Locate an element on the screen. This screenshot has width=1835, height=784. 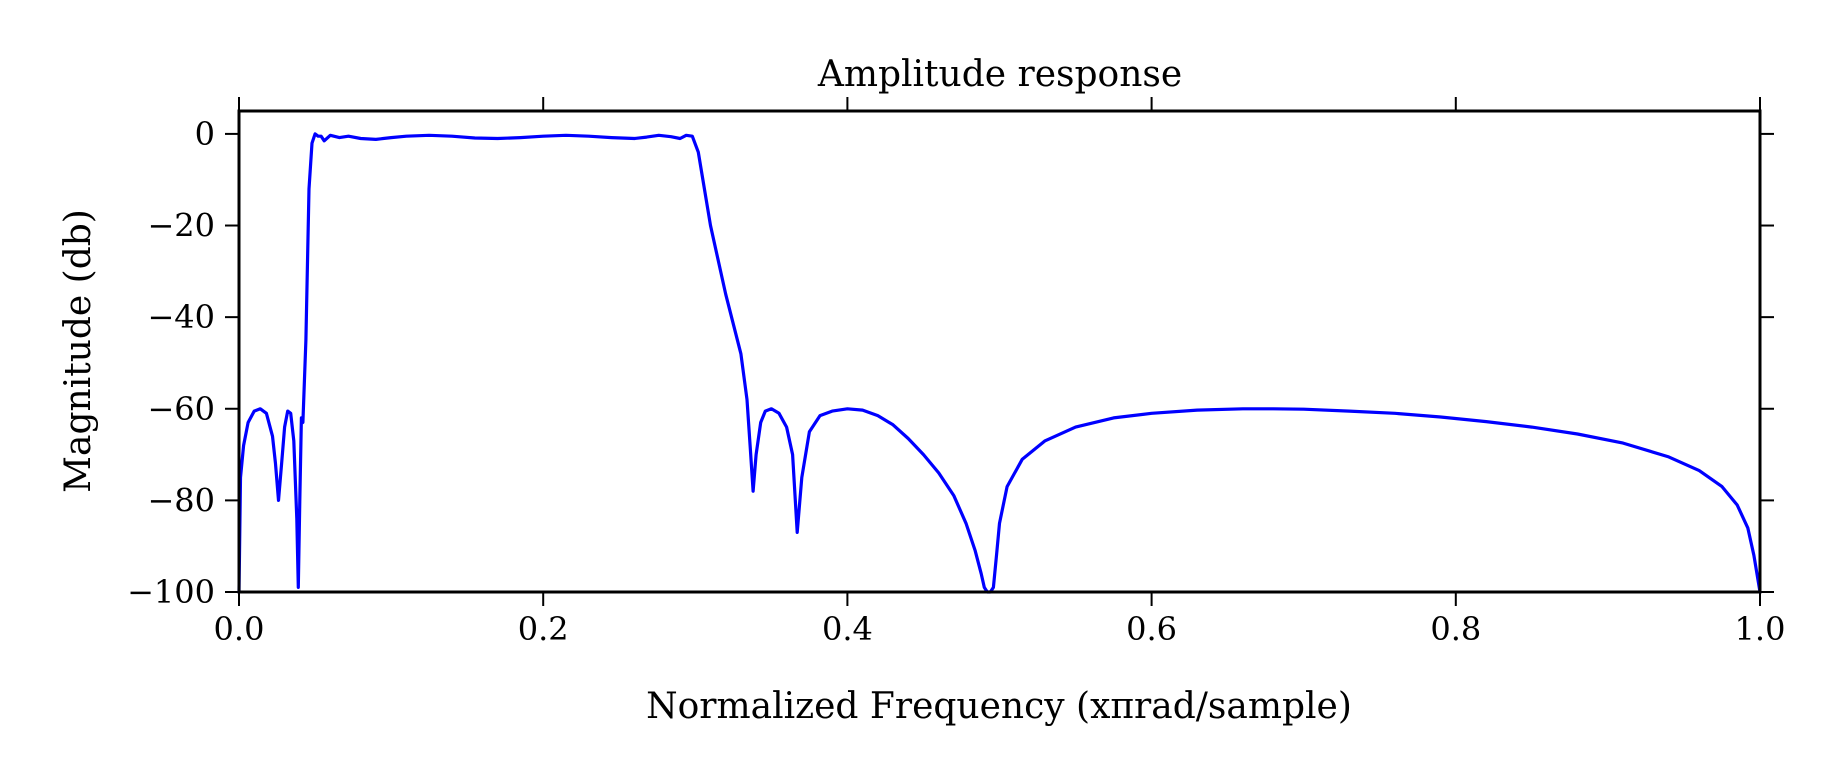
x-tick-label: 0.8 is located at coordinates (1455, 629).